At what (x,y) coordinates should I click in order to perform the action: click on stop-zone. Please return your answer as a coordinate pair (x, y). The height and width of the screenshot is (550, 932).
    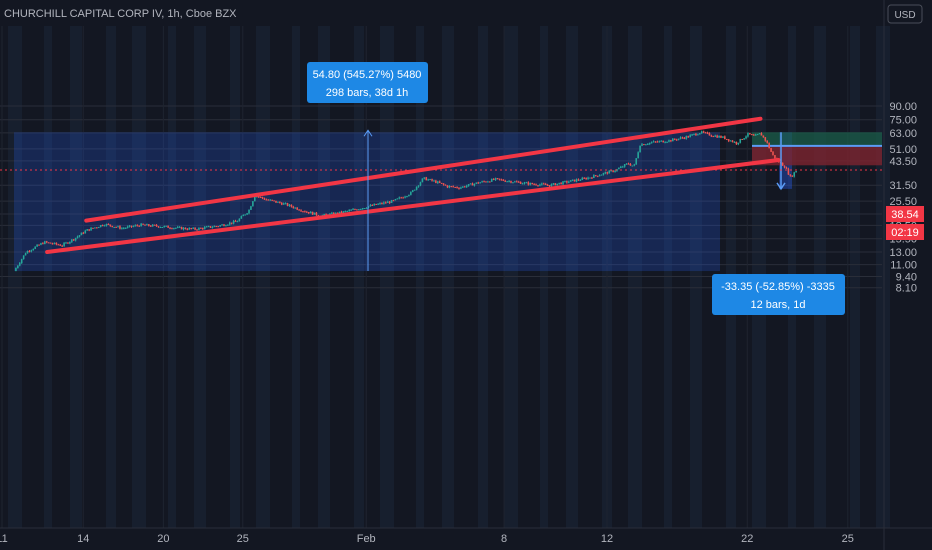
    Looking at the image, I should click on (817, 155).